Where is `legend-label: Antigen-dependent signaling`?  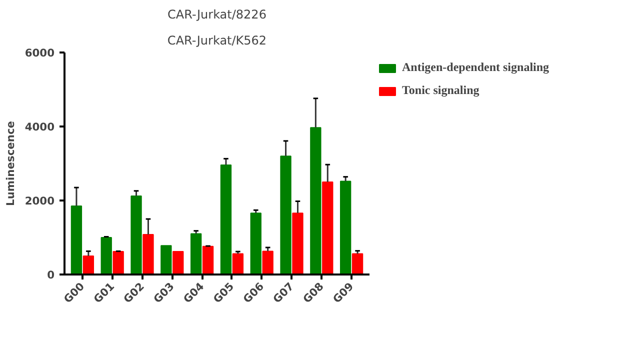
legend-label: Antigen-dependent signaling is located at coordinates (476, 67).